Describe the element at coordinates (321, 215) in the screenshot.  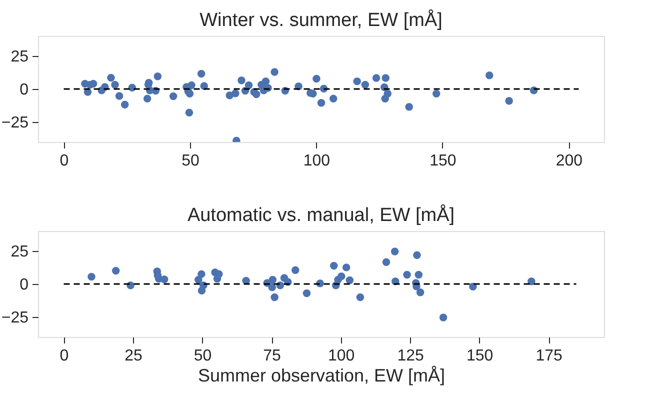
I see `chart-title: Automatic vs. manual, EW [mÅ]` at that location.